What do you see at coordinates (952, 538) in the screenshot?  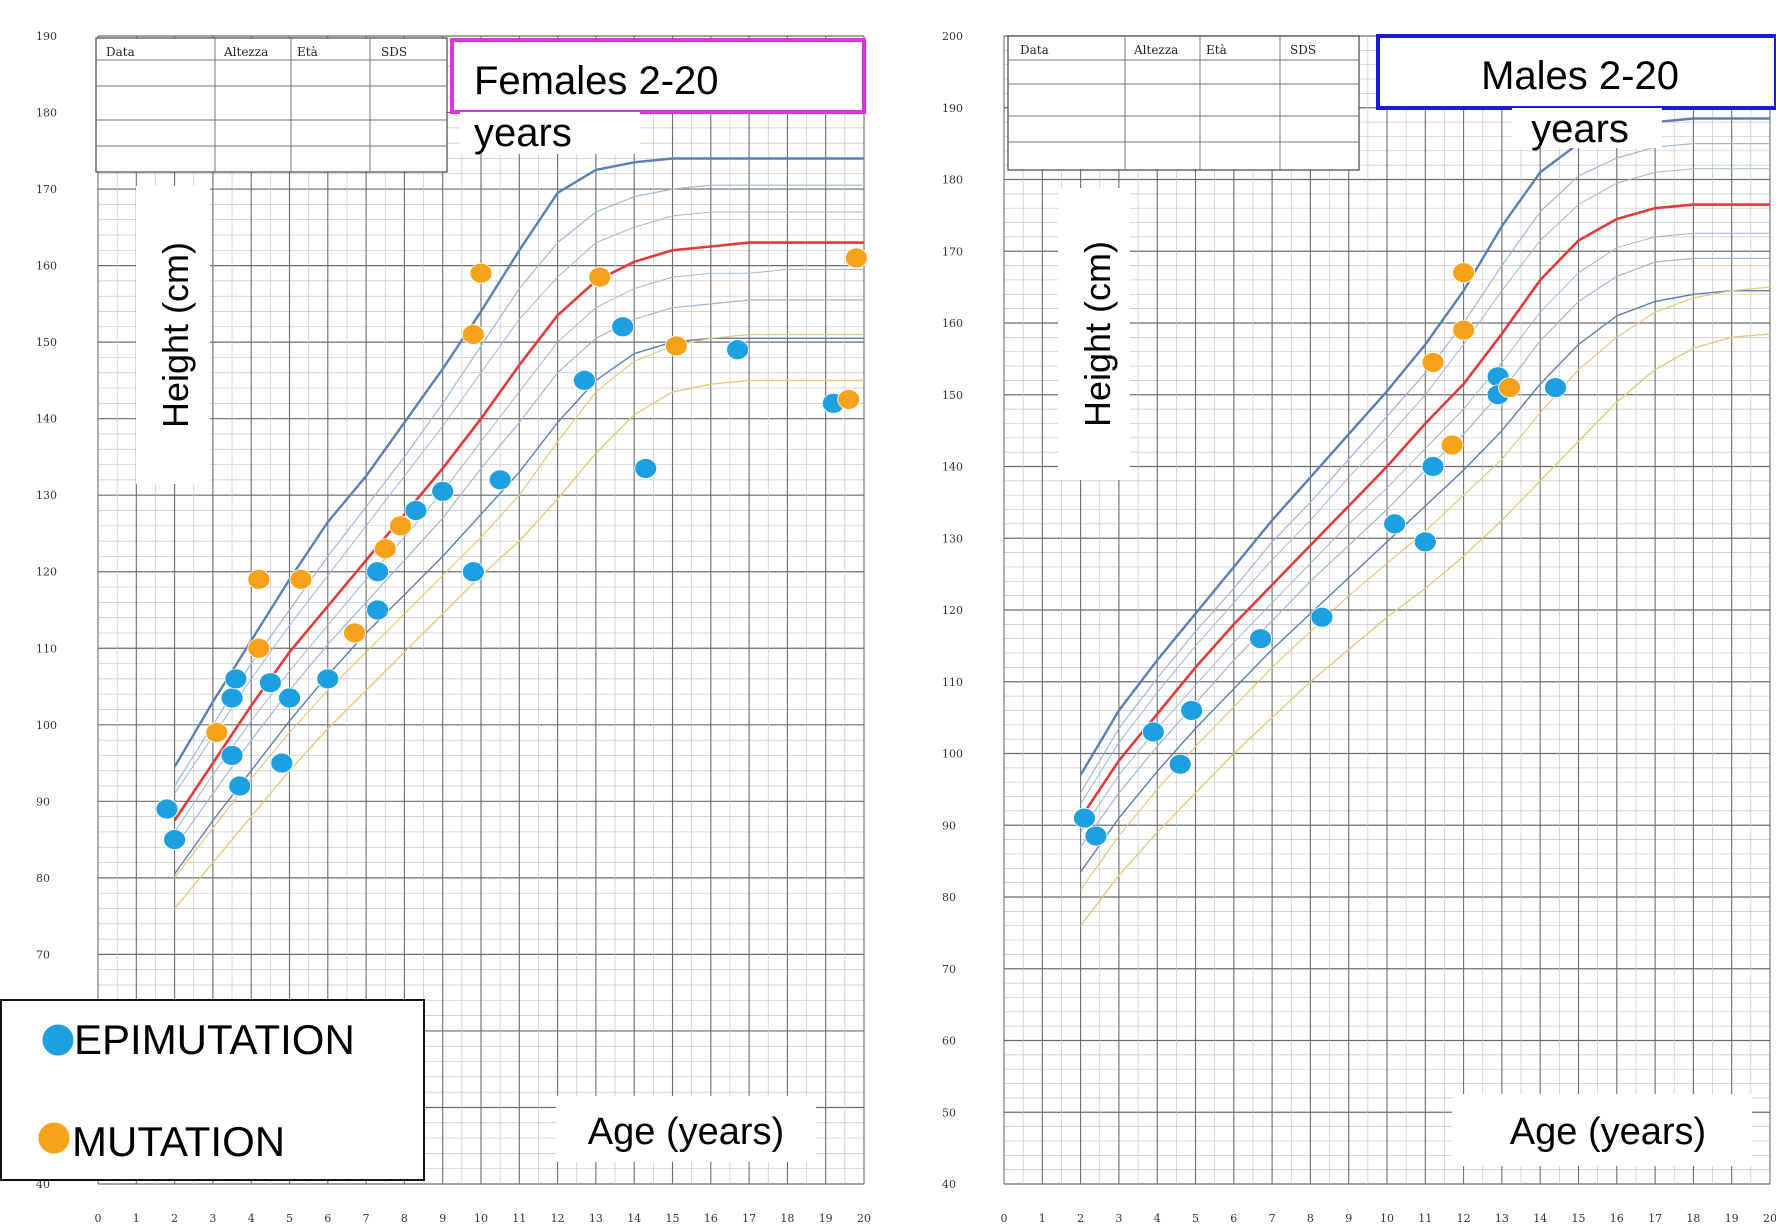 I see `males-y-tick-label: 130` at bounding box center [952, 538].